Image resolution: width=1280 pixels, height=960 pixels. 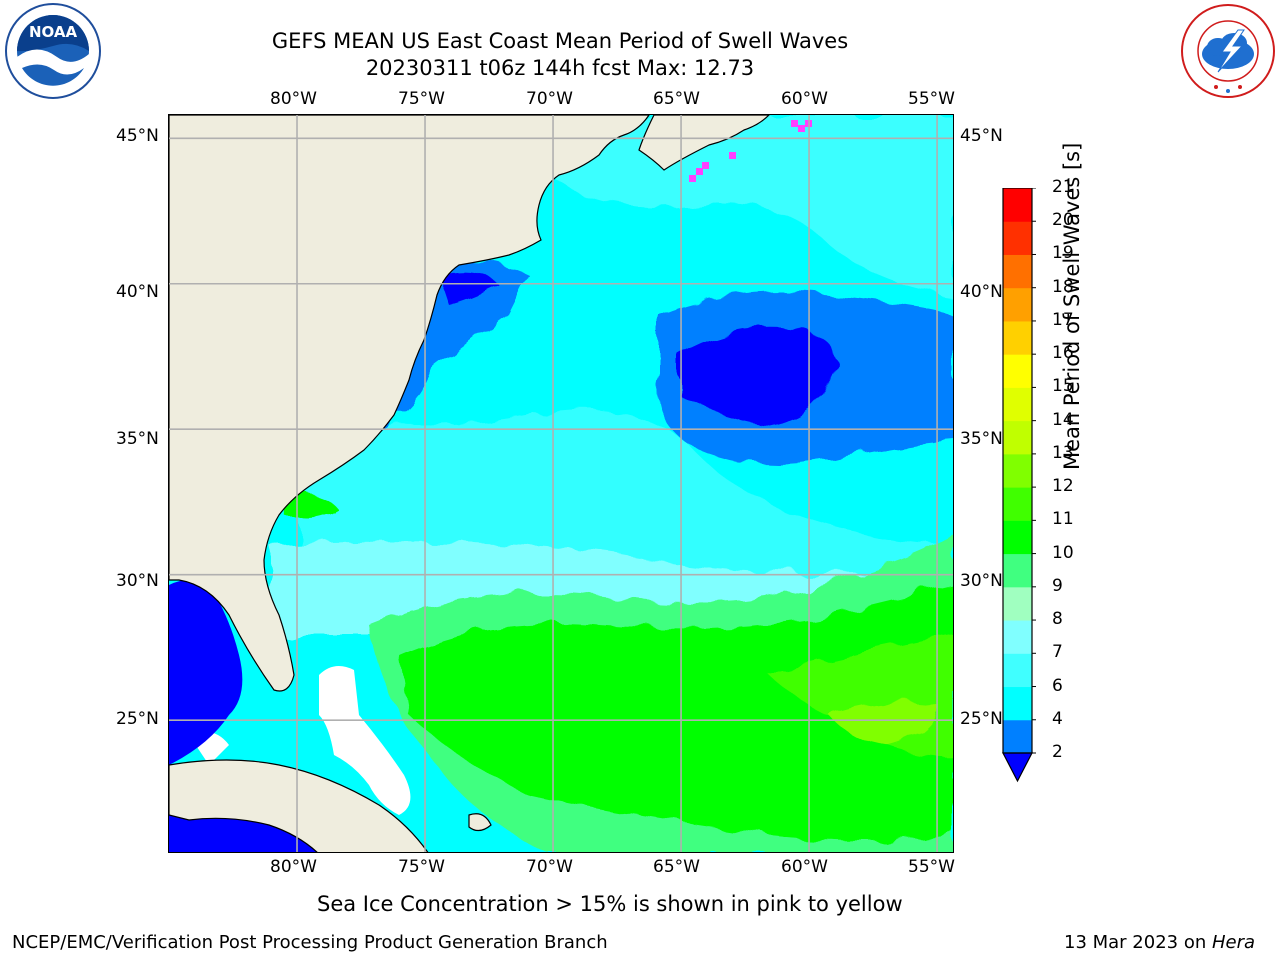 What do you see at coordinates (1063, 286) in the screenshot?
I see `colorbar-tick-label: 18` at bounding box center [1063, 286].